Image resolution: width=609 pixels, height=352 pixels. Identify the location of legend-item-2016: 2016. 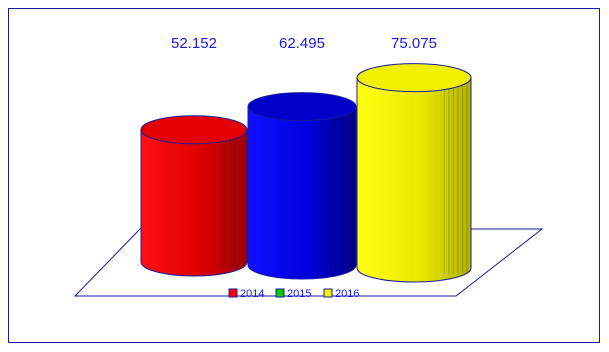
(341, 294).